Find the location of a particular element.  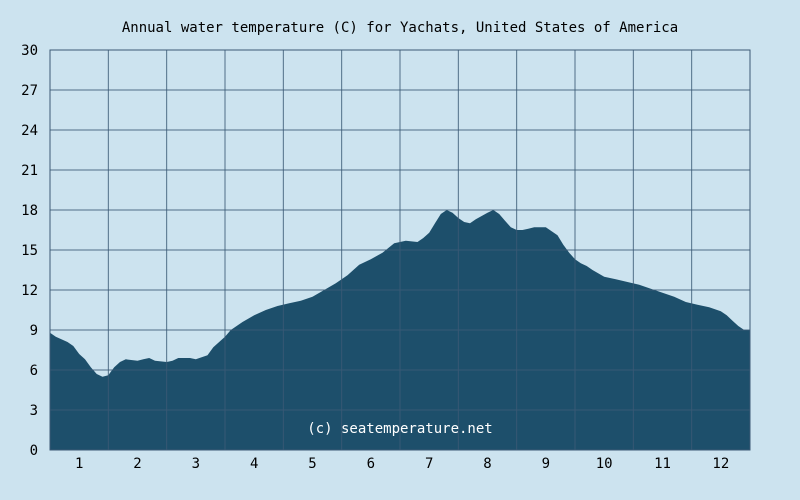

x-tick-label: 2 is located at coordinates (137, 464).